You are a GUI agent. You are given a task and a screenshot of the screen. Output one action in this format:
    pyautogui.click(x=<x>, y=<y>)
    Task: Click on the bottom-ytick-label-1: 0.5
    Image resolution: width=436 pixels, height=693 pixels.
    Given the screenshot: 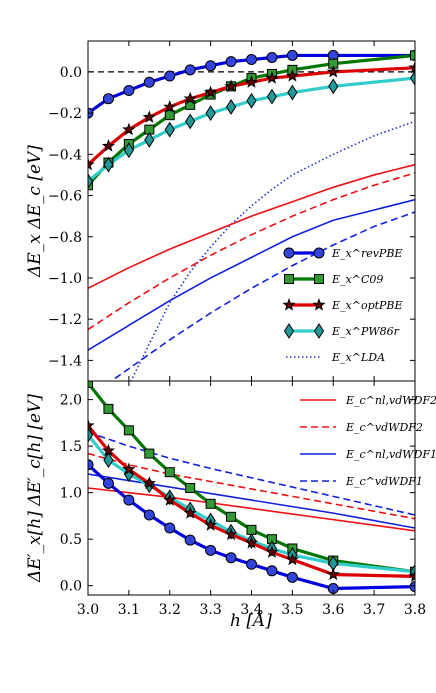 What is the action you would take?
    pyautogui.click(x=71, y=540)
    